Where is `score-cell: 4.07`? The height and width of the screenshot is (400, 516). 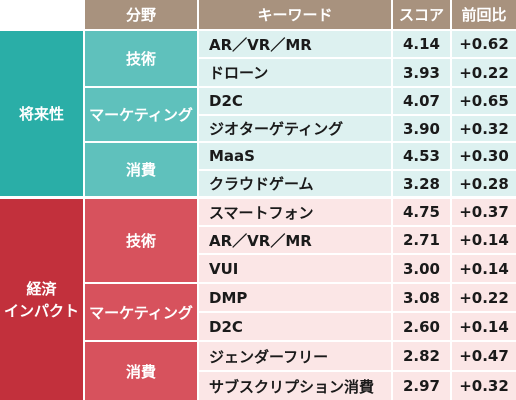
score-cell: 4.07 is located at coordinates (421, 101).